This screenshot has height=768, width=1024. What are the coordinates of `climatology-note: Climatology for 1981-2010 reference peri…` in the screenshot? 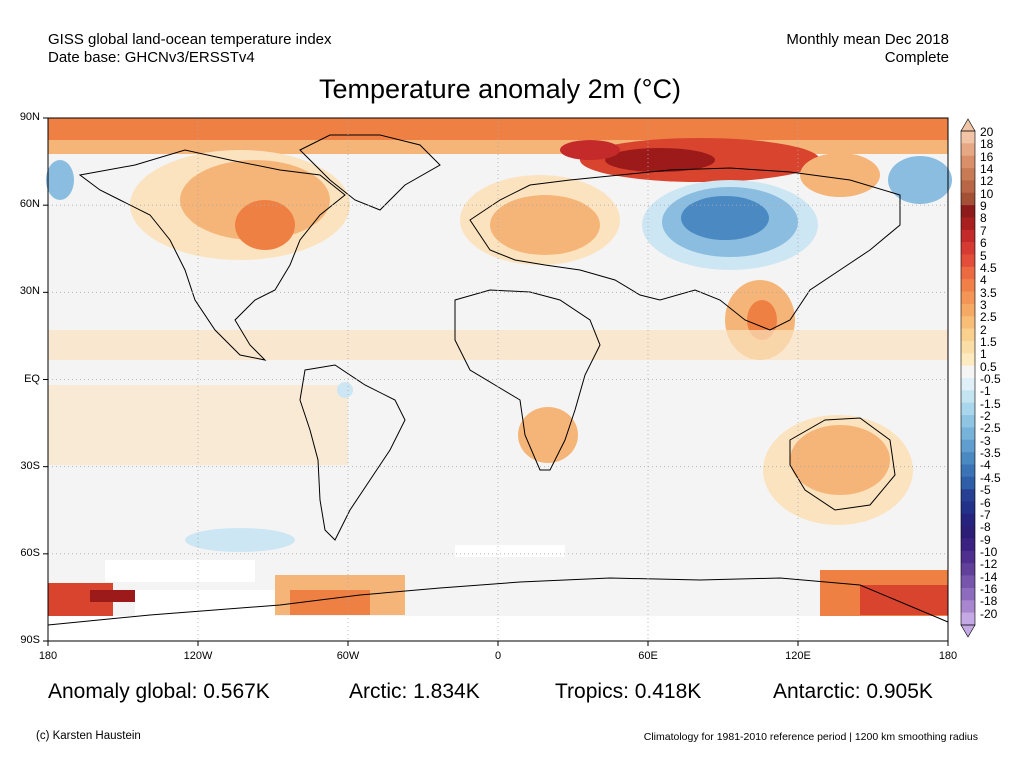 It's located at (810, 737).